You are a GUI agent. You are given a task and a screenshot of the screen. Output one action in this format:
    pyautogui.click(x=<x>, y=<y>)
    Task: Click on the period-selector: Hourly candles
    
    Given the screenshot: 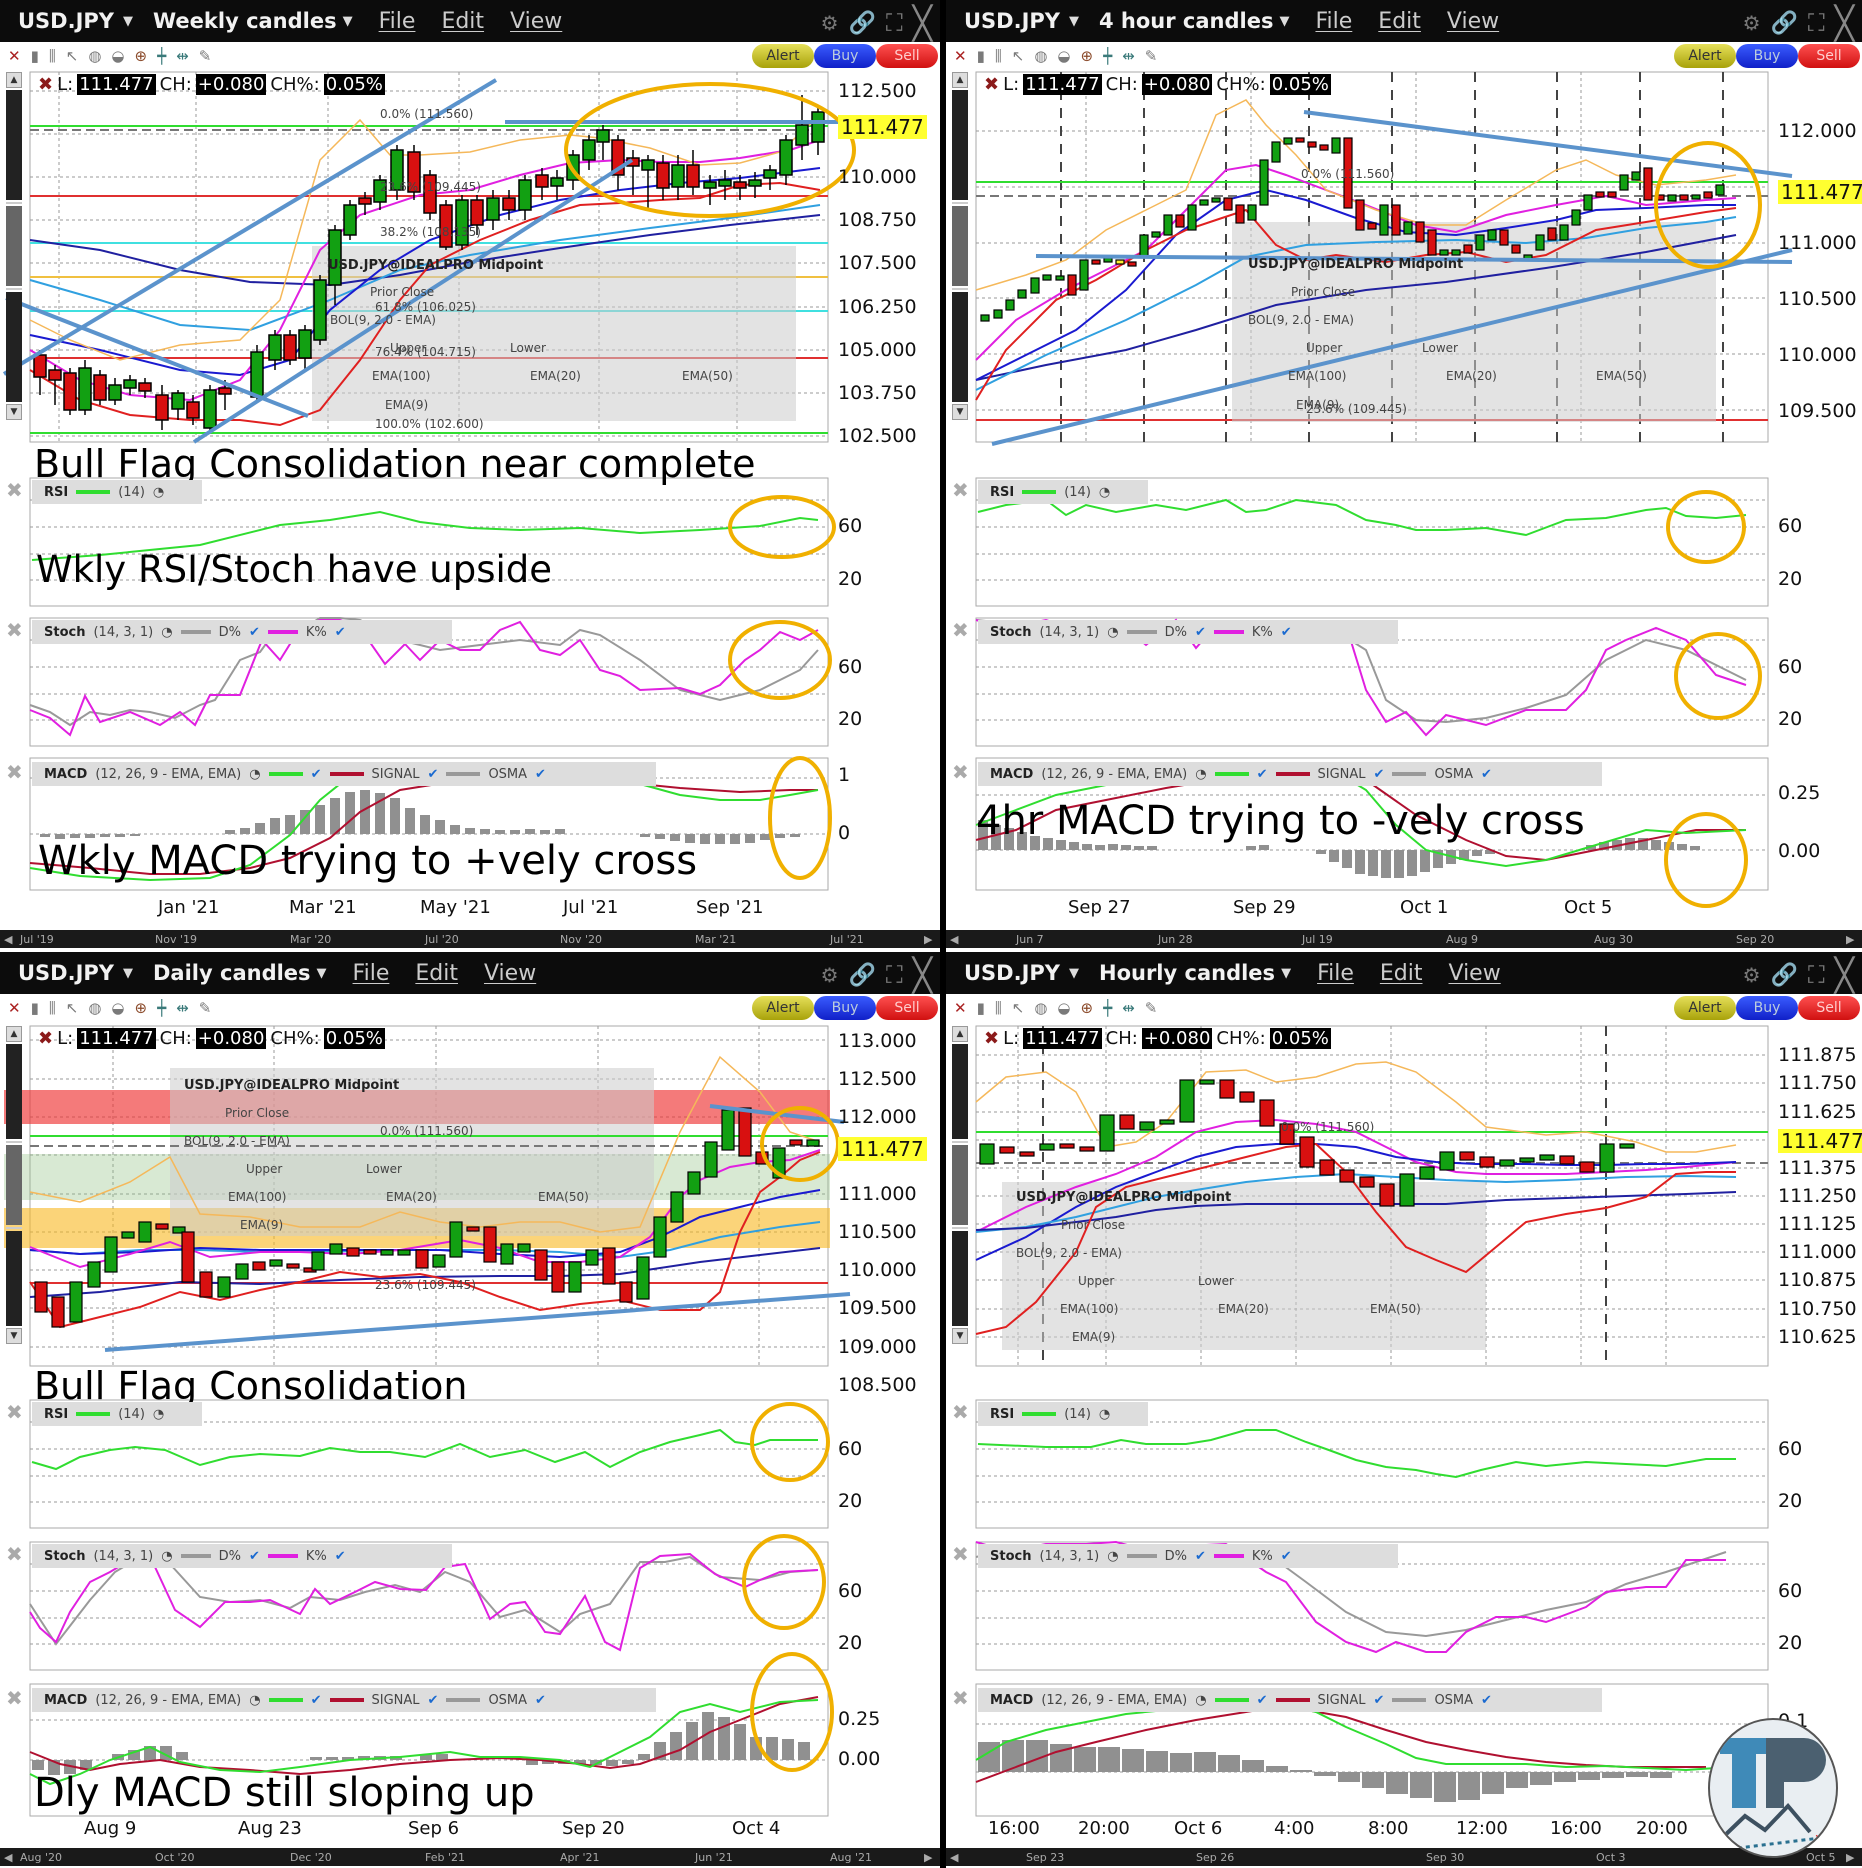 What is the action you would take?
    pyautogui.click(x=1187, y=973)
    